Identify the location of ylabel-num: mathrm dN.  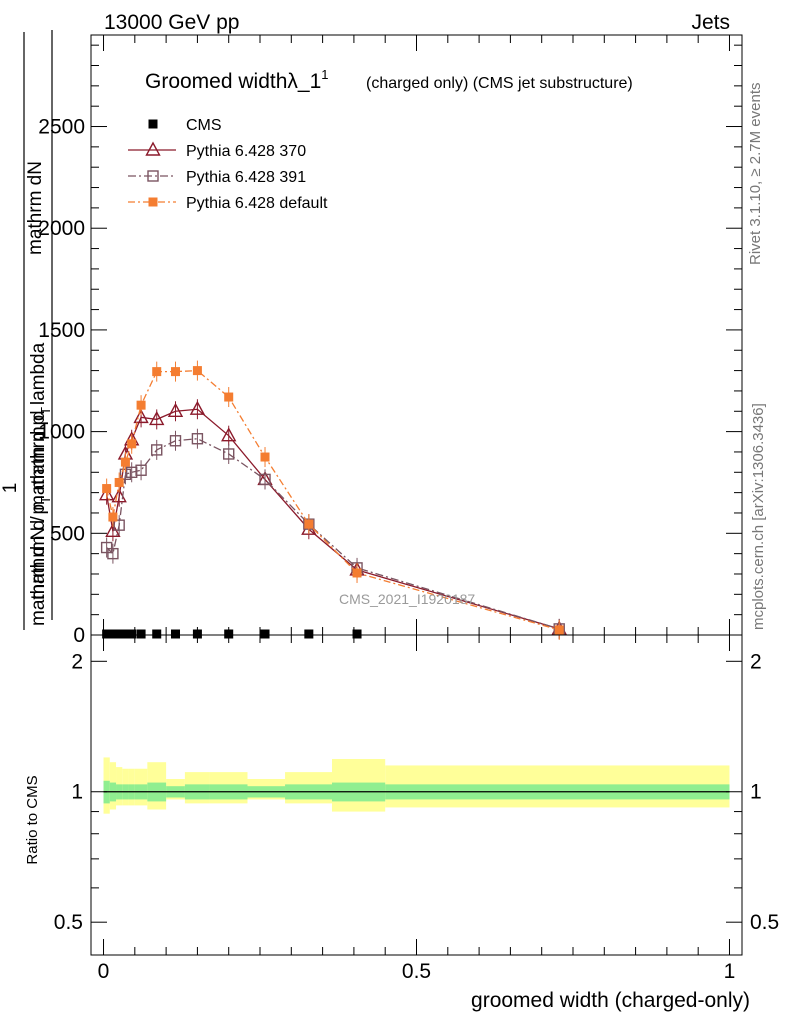
(35, 208).